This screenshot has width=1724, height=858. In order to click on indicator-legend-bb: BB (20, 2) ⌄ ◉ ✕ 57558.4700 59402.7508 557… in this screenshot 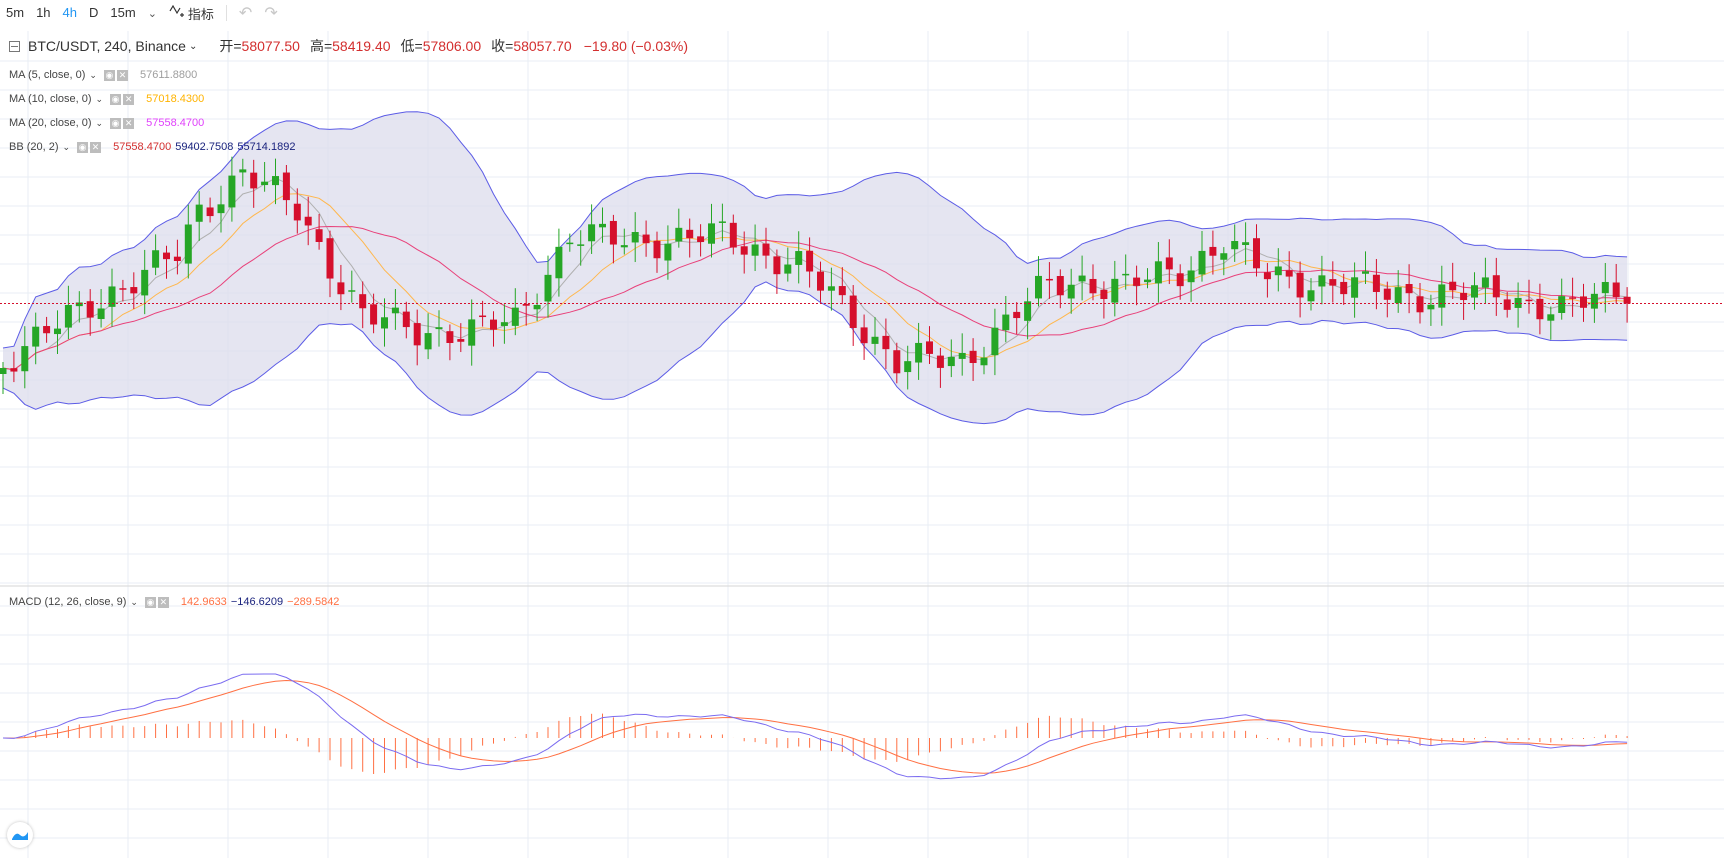, I will do `click(152, 147)`.